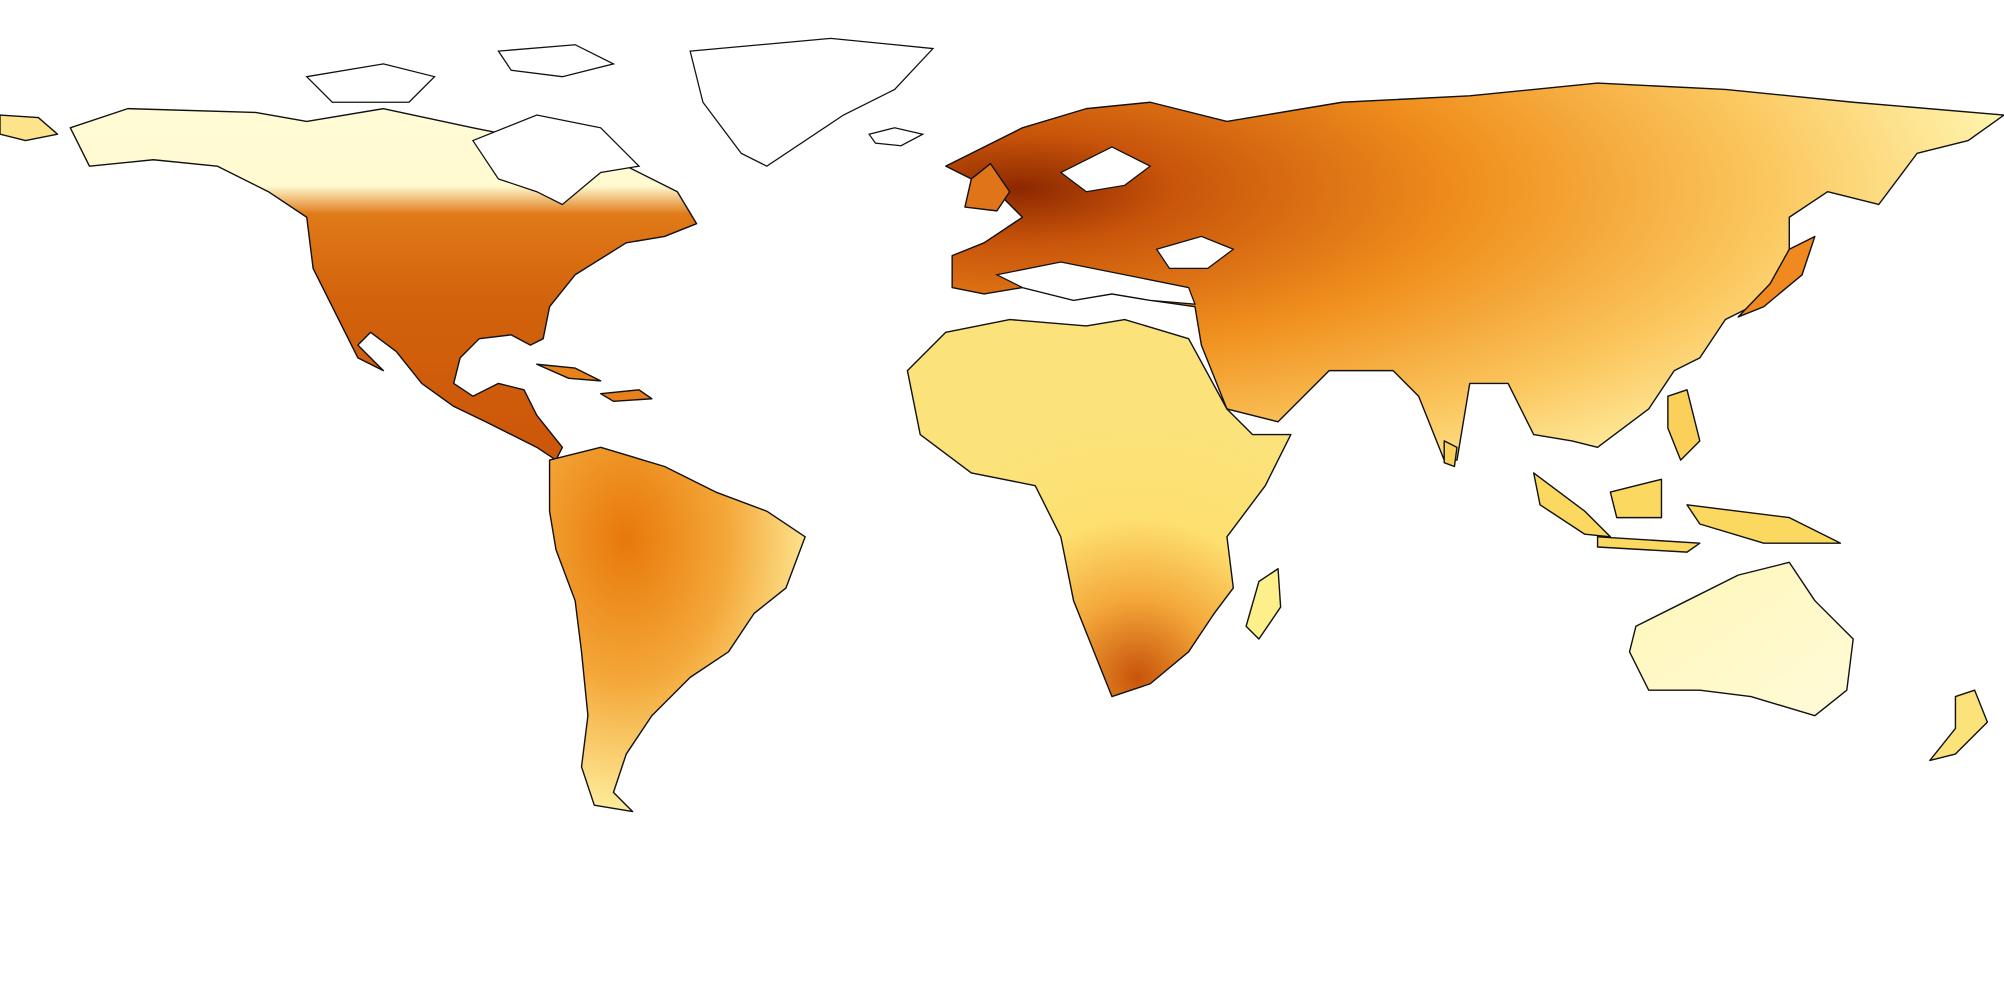 This screenshot has width=2004, height=1002. I want to click on new-zealand, so click(1959, 725).